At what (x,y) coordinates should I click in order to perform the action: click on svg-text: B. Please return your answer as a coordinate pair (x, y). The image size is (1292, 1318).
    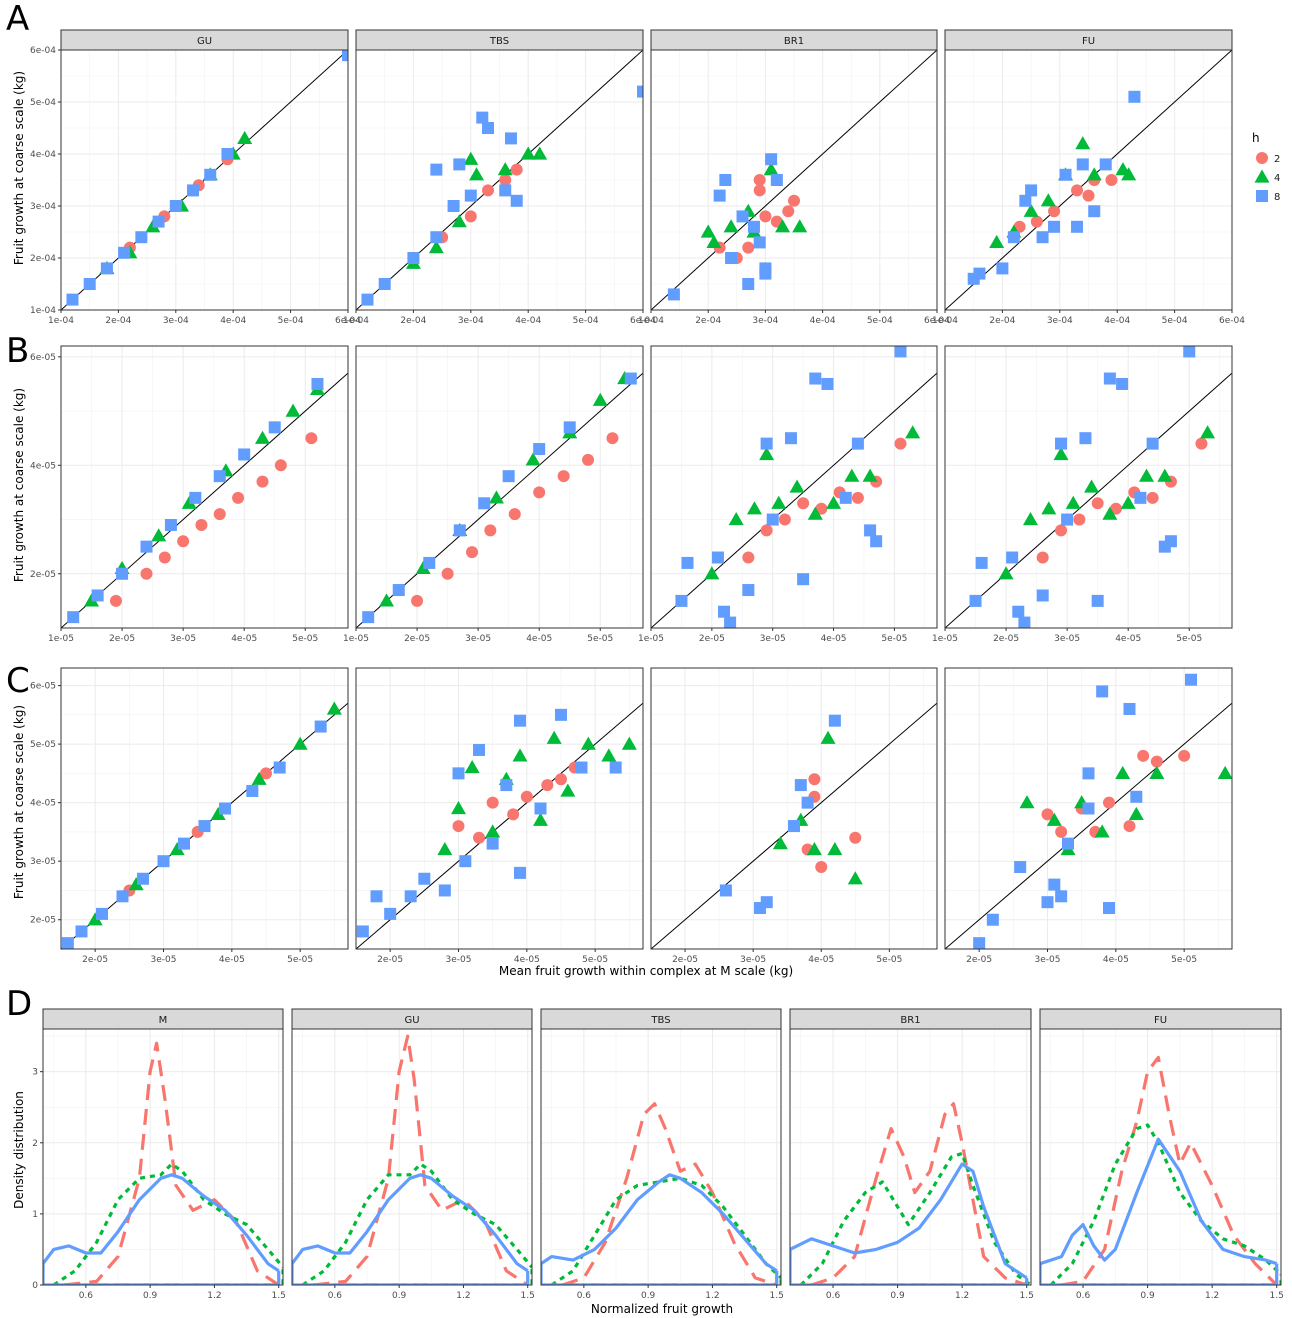
    Looking at the image, I should click on (17, 351).